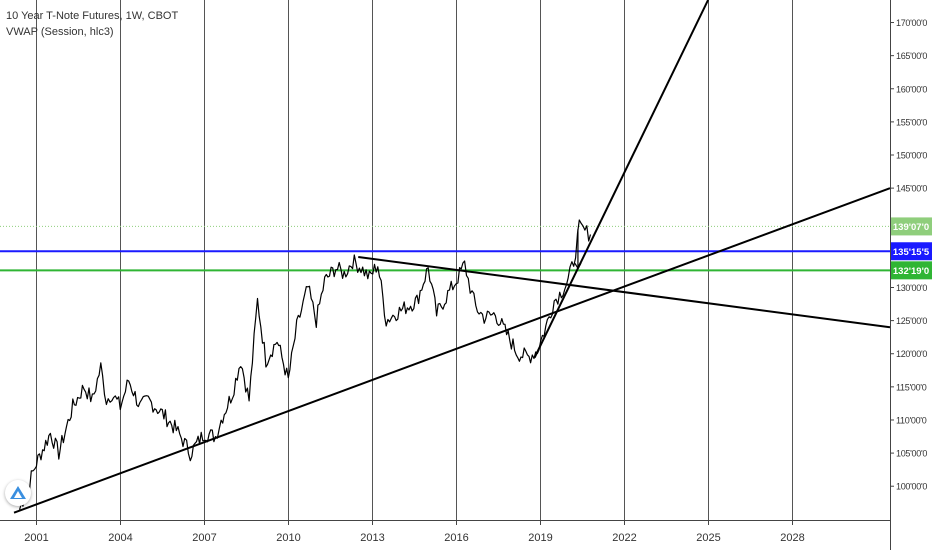 The width and height of the screenshot is (932, 550). Describe the element at coordinates (624, 292) in the screenshot. I see `trendline-resistance` at that location.